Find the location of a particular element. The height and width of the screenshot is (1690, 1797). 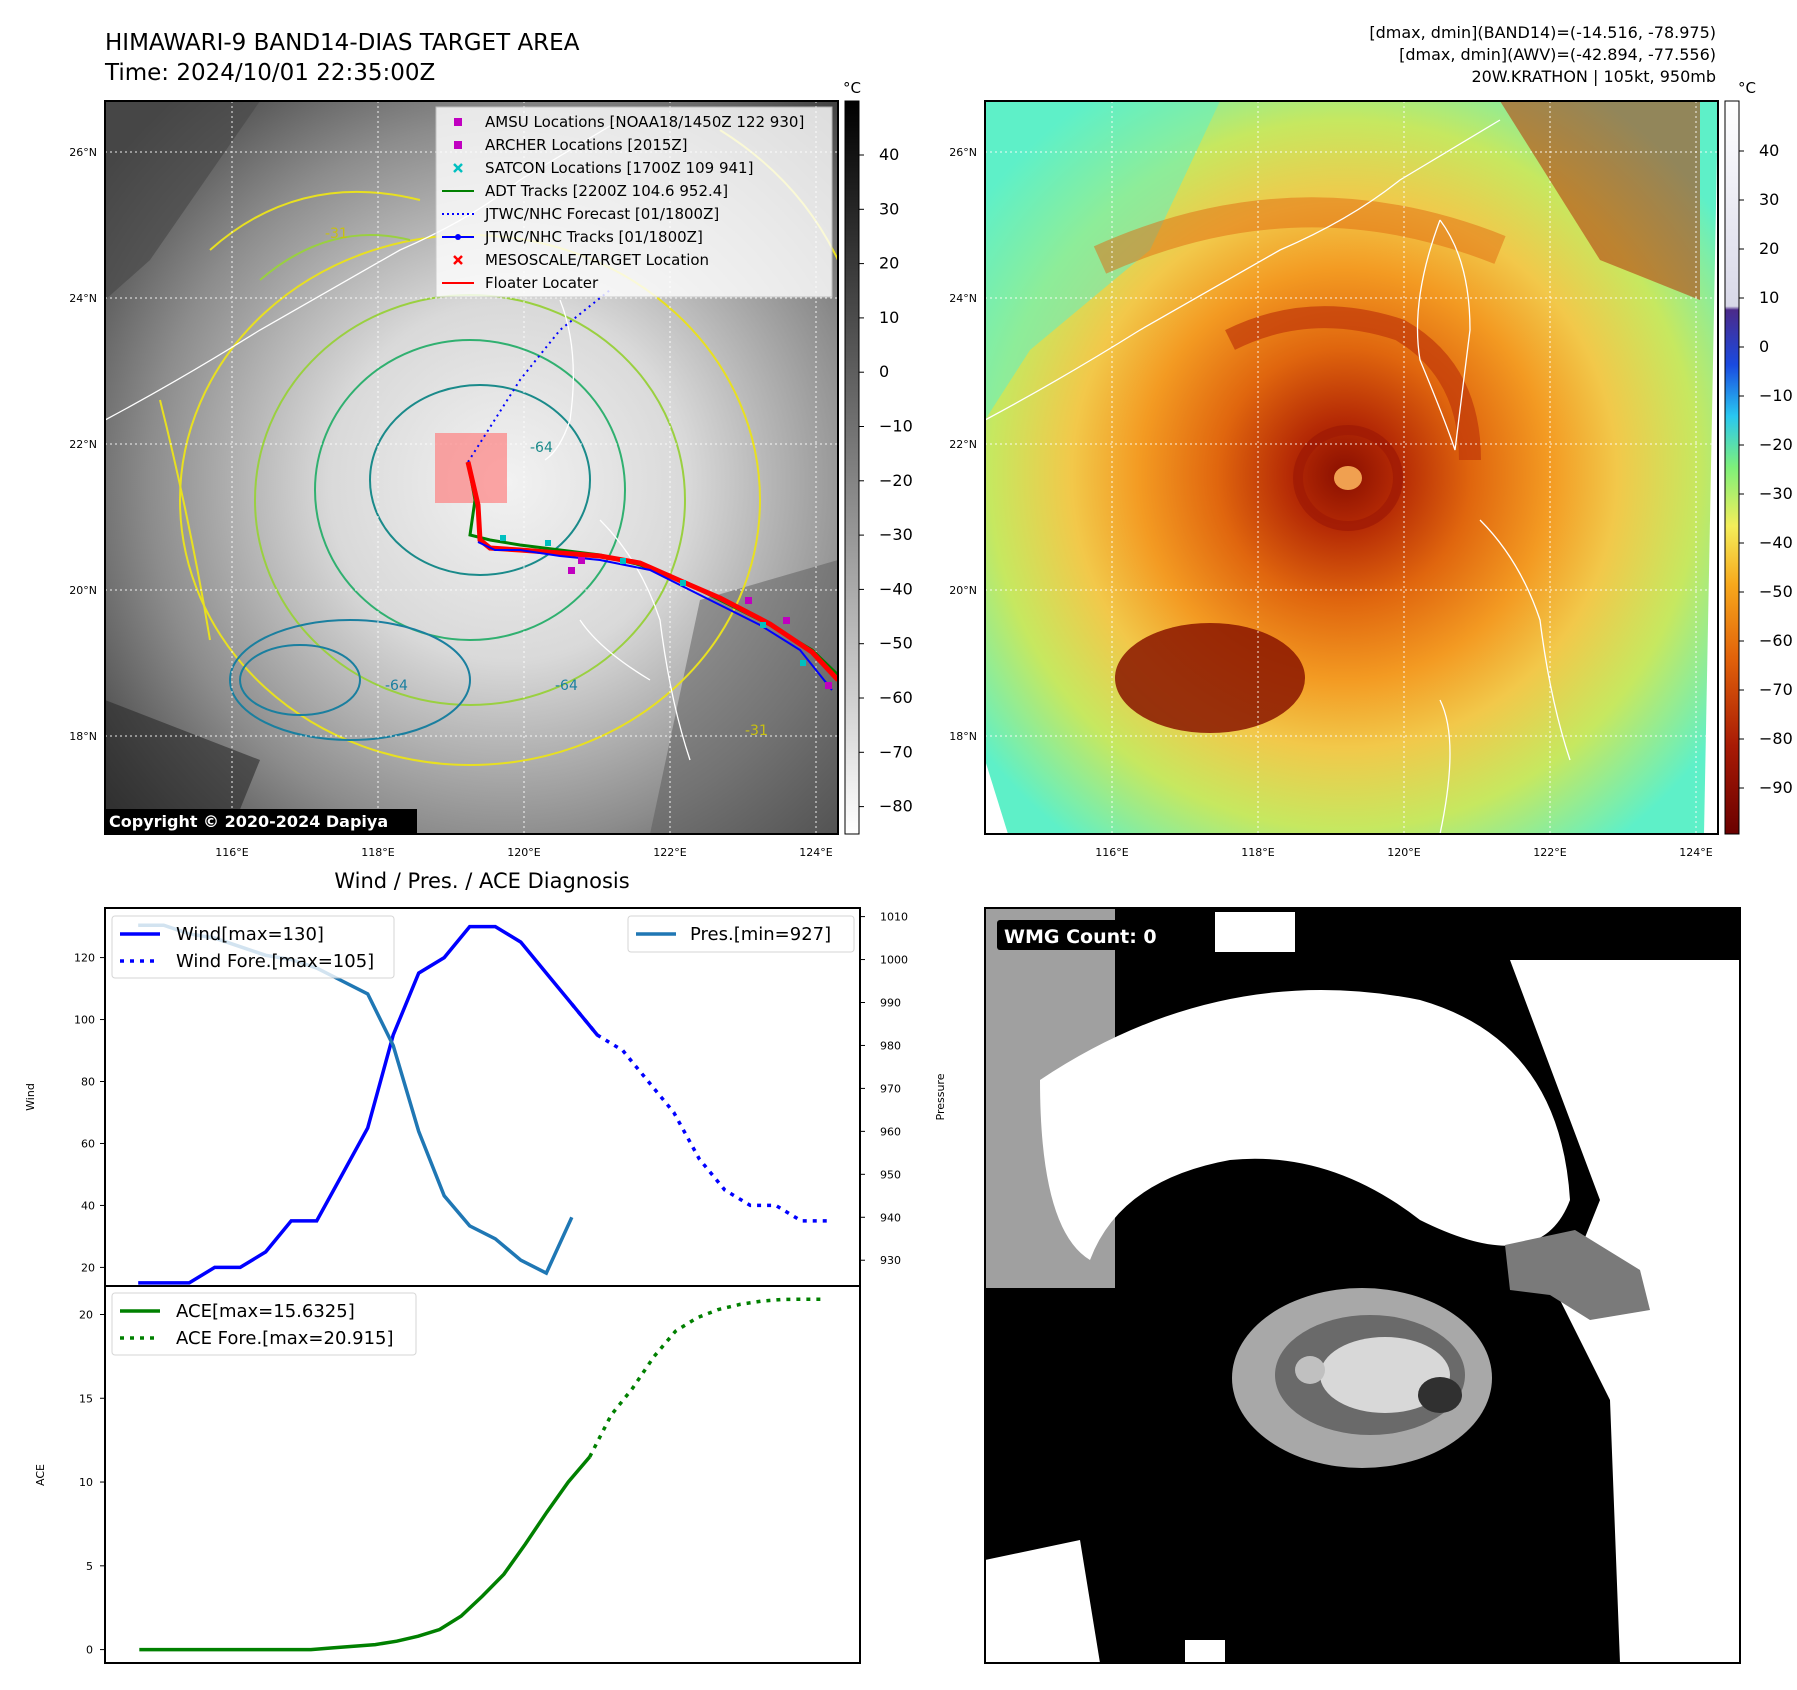

ace-tick-label: 15 is located at coordinates (86, 1398).